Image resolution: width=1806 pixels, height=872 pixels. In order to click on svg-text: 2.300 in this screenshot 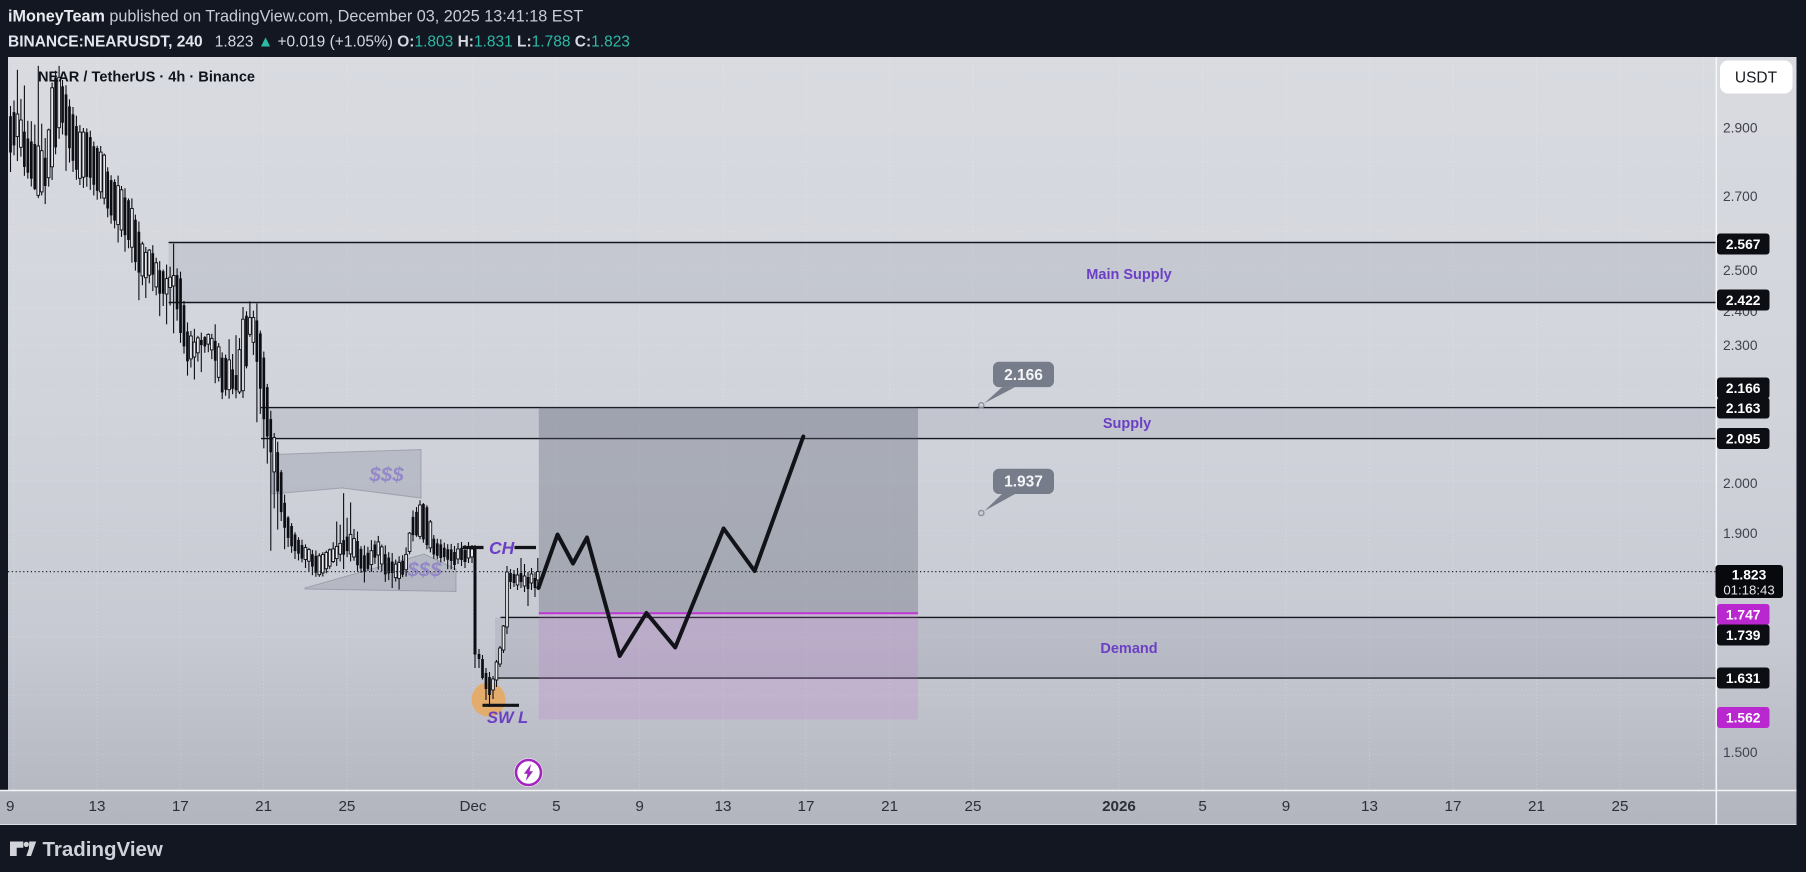, I will do `click(1740, 345)`.